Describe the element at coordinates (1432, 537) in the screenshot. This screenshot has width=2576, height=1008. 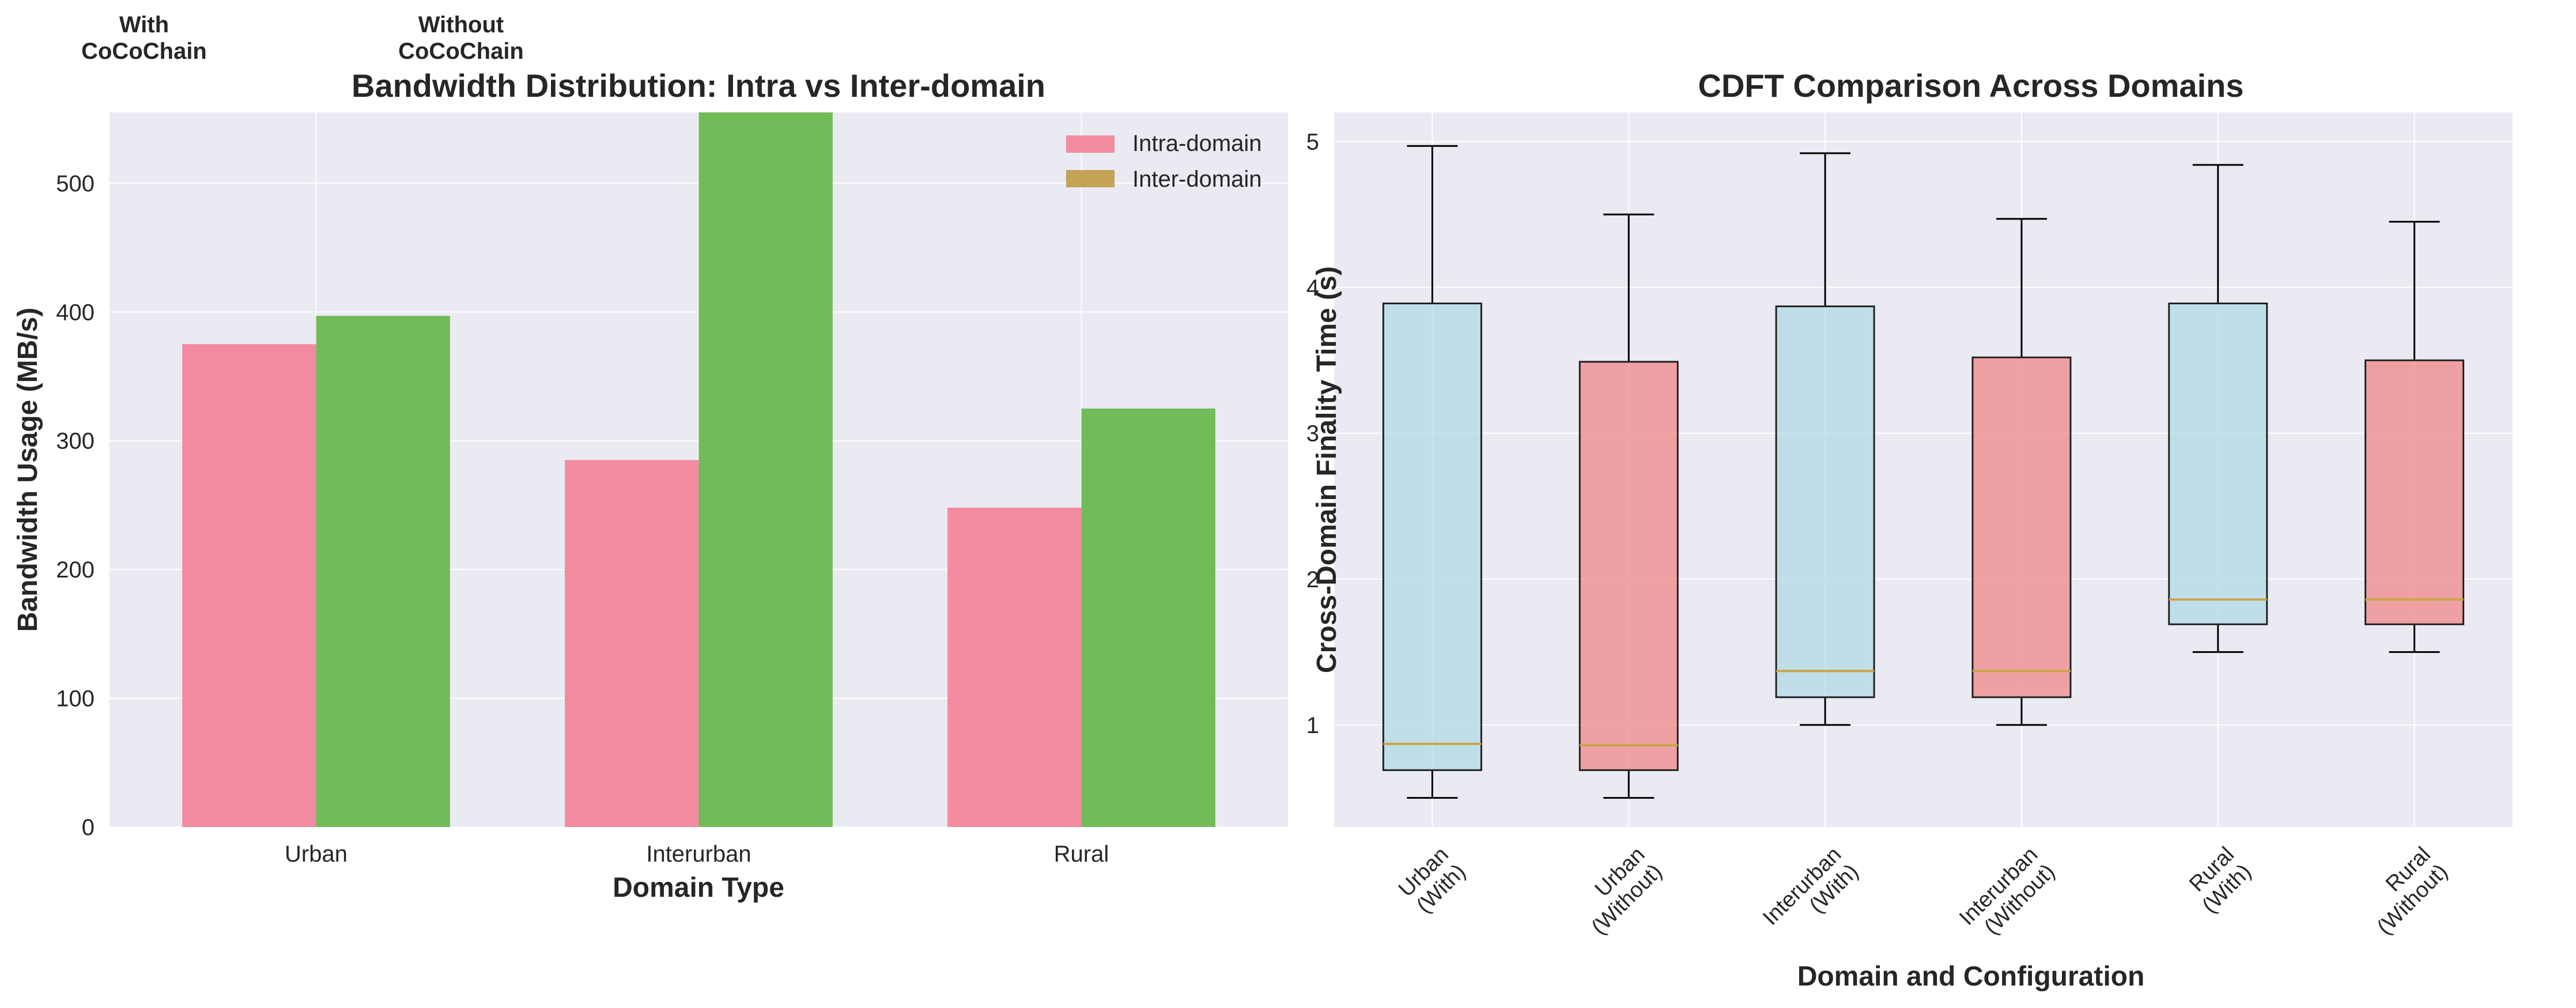
I see `box-iqr-urban-with` at that location.